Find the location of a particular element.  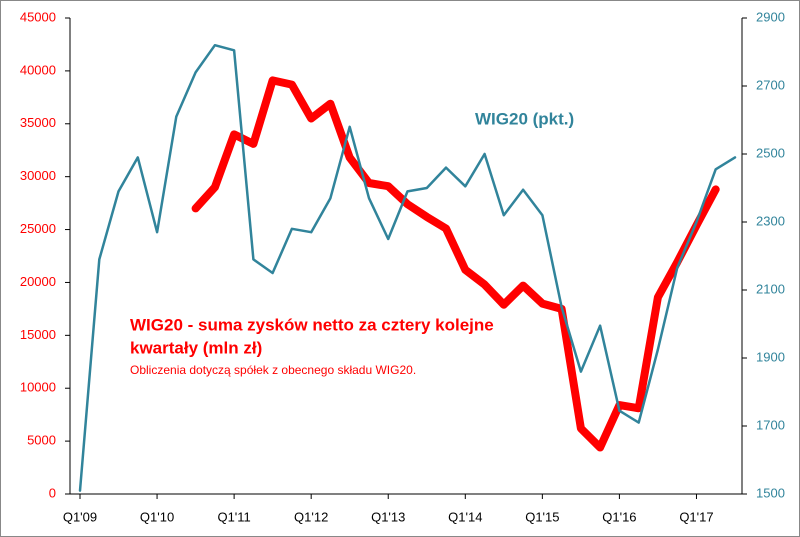

x-tick-label: Q1'12 is located at coordinates (311, 516).